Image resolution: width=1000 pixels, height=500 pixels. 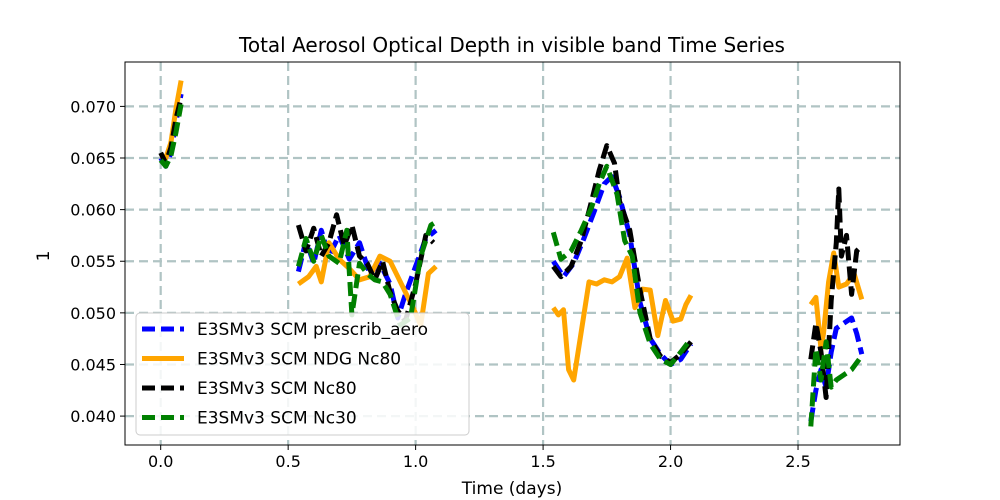 What do you see at coordinates (44, 256) in the screenshot?
I see `y-axis-label: 1` at bounding box center [44, 256].